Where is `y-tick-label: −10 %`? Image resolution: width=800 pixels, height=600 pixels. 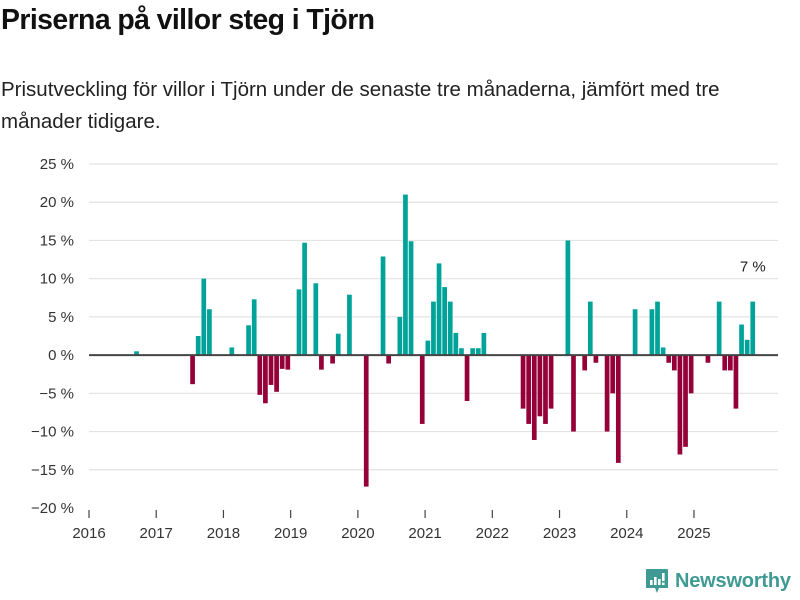
y-tick-label: −10 % is located at coordinates (52, 432).